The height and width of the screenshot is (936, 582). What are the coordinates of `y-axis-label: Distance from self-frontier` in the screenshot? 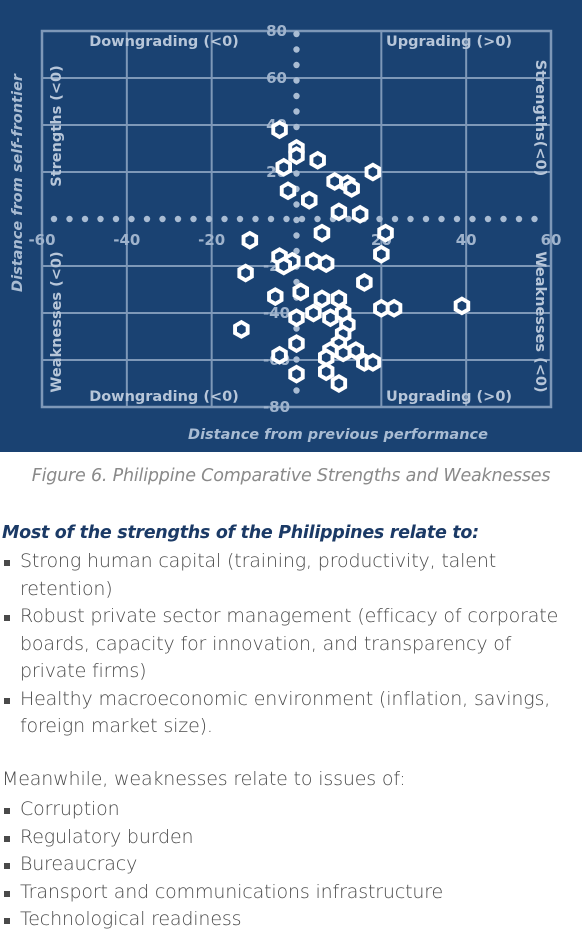 It's located at (18, 182).